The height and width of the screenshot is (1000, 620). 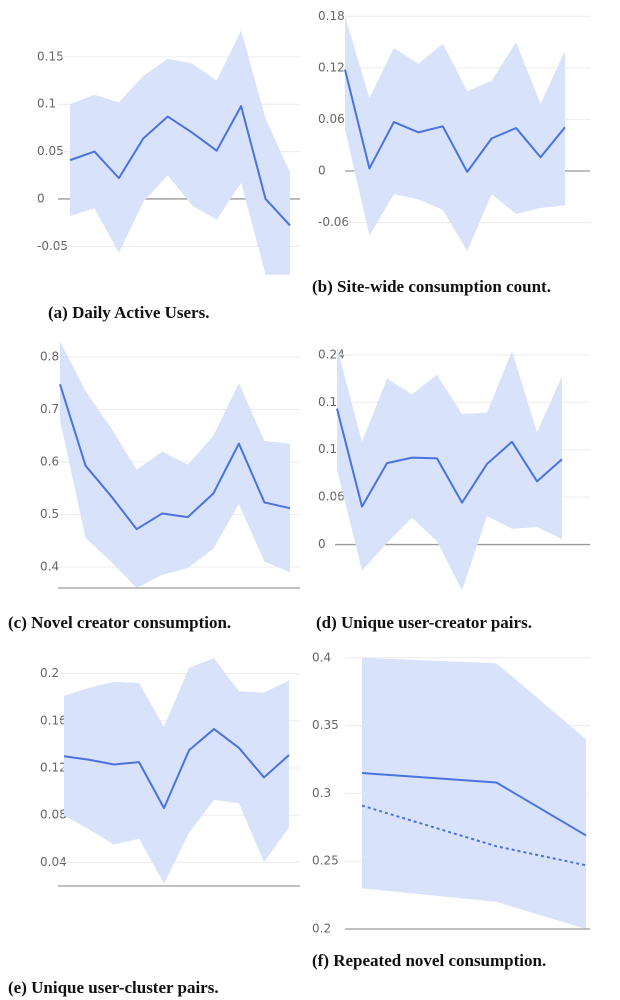 I want to click on caption: (f) Repeated novel consumption., so click(x=429, y=960).